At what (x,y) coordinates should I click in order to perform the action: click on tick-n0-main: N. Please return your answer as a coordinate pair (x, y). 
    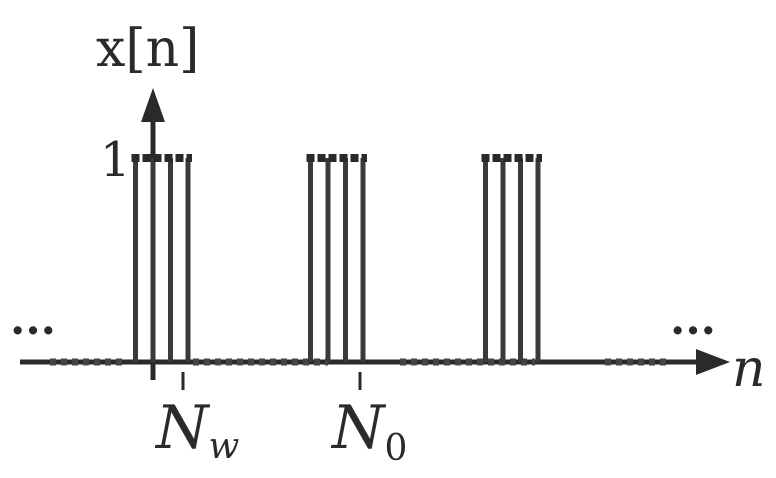
    Looking at the image, I should click on (358, 428).